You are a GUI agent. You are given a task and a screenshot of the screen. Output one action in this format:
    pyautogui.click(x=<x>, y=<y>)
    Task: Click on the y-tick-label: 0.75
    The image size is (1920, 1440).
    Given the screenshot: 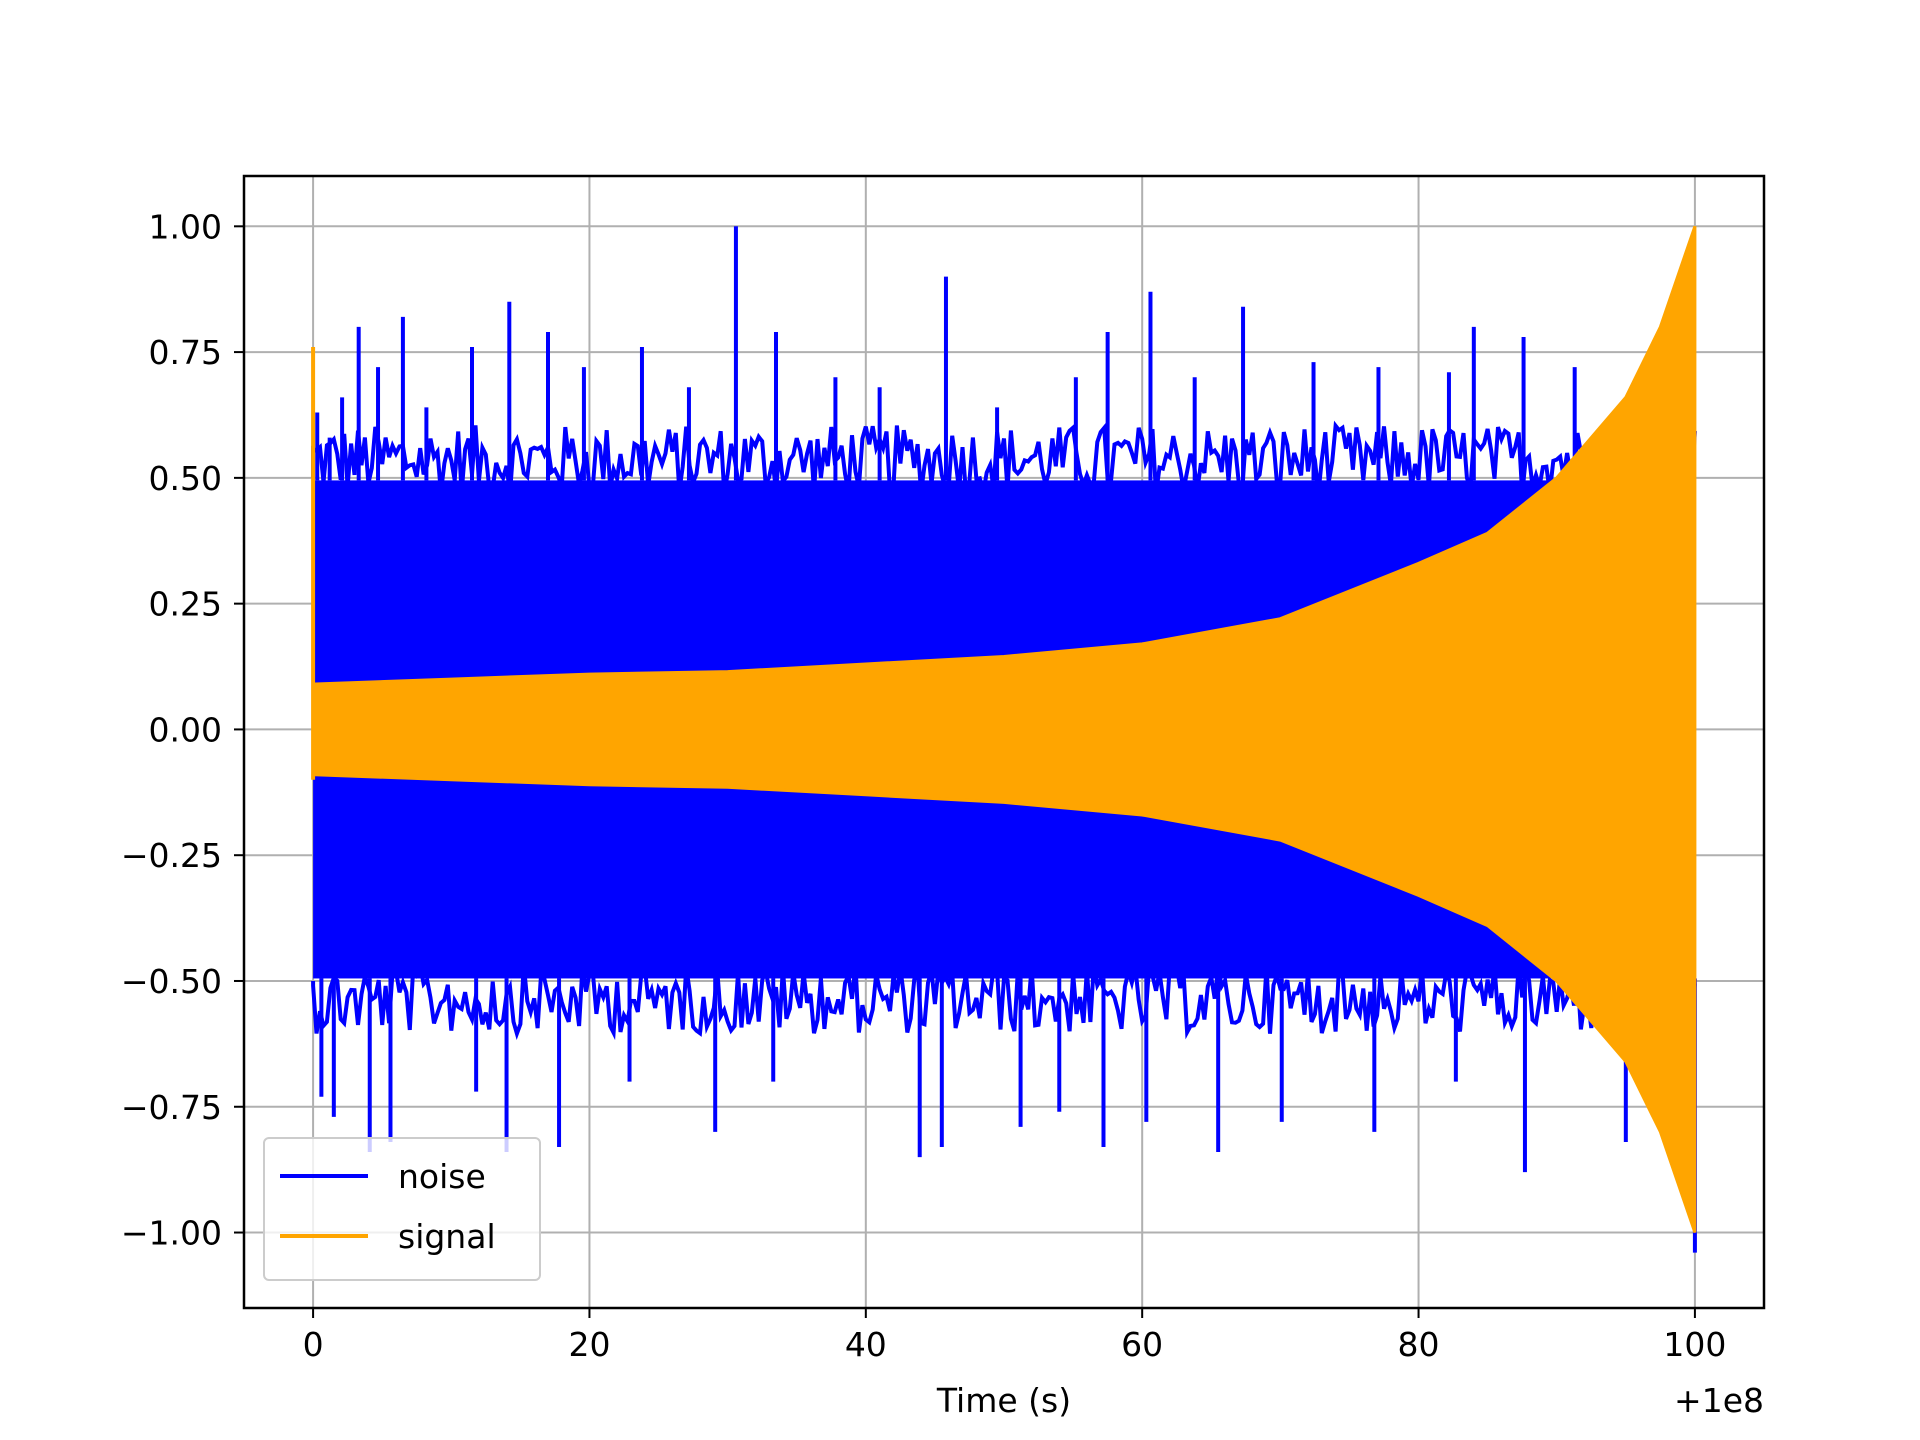 What is the action you would take?
    pyautogui.click(x=185, y=352)
    